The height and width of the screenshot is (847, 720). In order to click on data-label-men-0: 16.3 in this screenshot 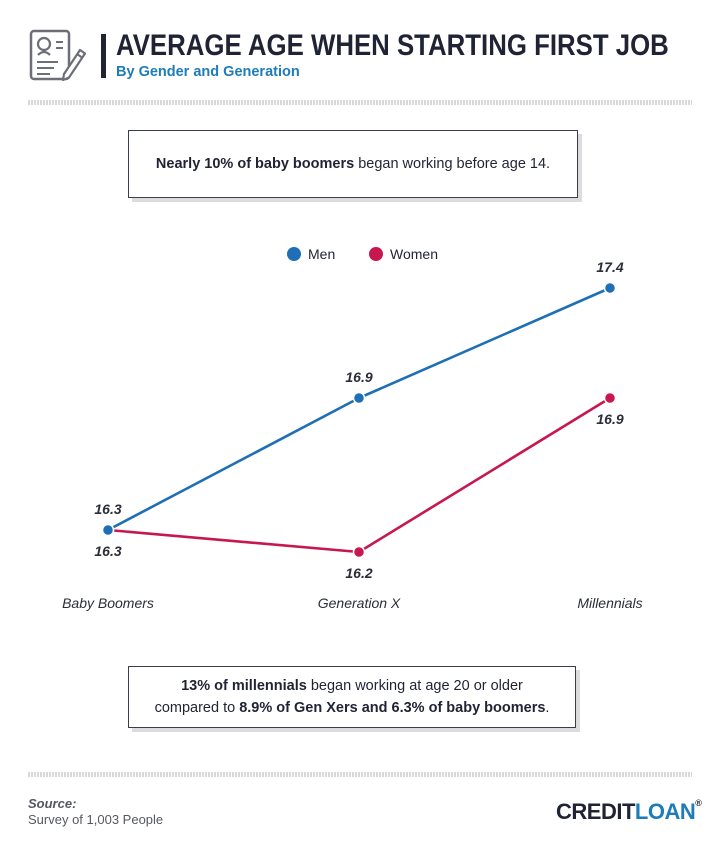, I will do `click(107, 509)`.